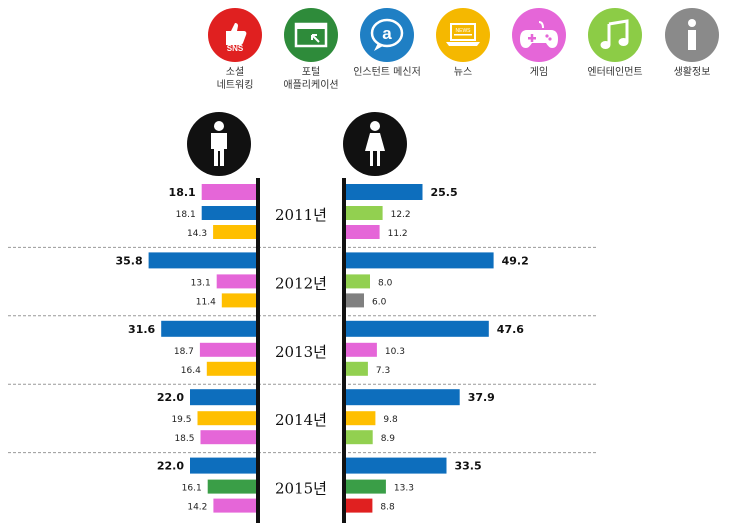 The image size is (732, 523). Describe the element at coordinates (206, 302) in the screenshot. I see `male-value-label: 11.4` at that location.